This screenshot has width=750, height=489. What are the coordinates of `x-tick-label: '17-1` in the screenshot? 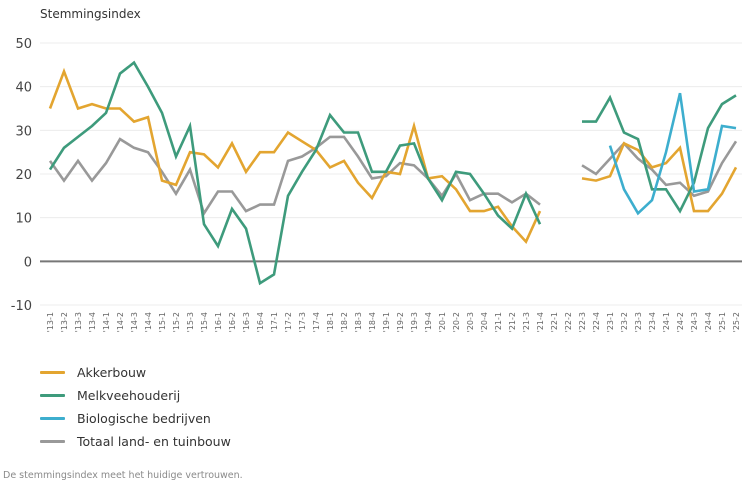 It's located at (274, 322).